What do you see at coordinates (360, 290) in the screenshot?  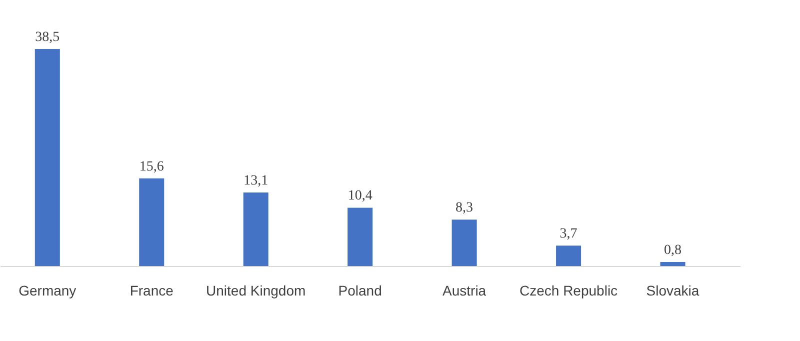 I see `x-tick-label: Poland` at bounding box center [360, 290].